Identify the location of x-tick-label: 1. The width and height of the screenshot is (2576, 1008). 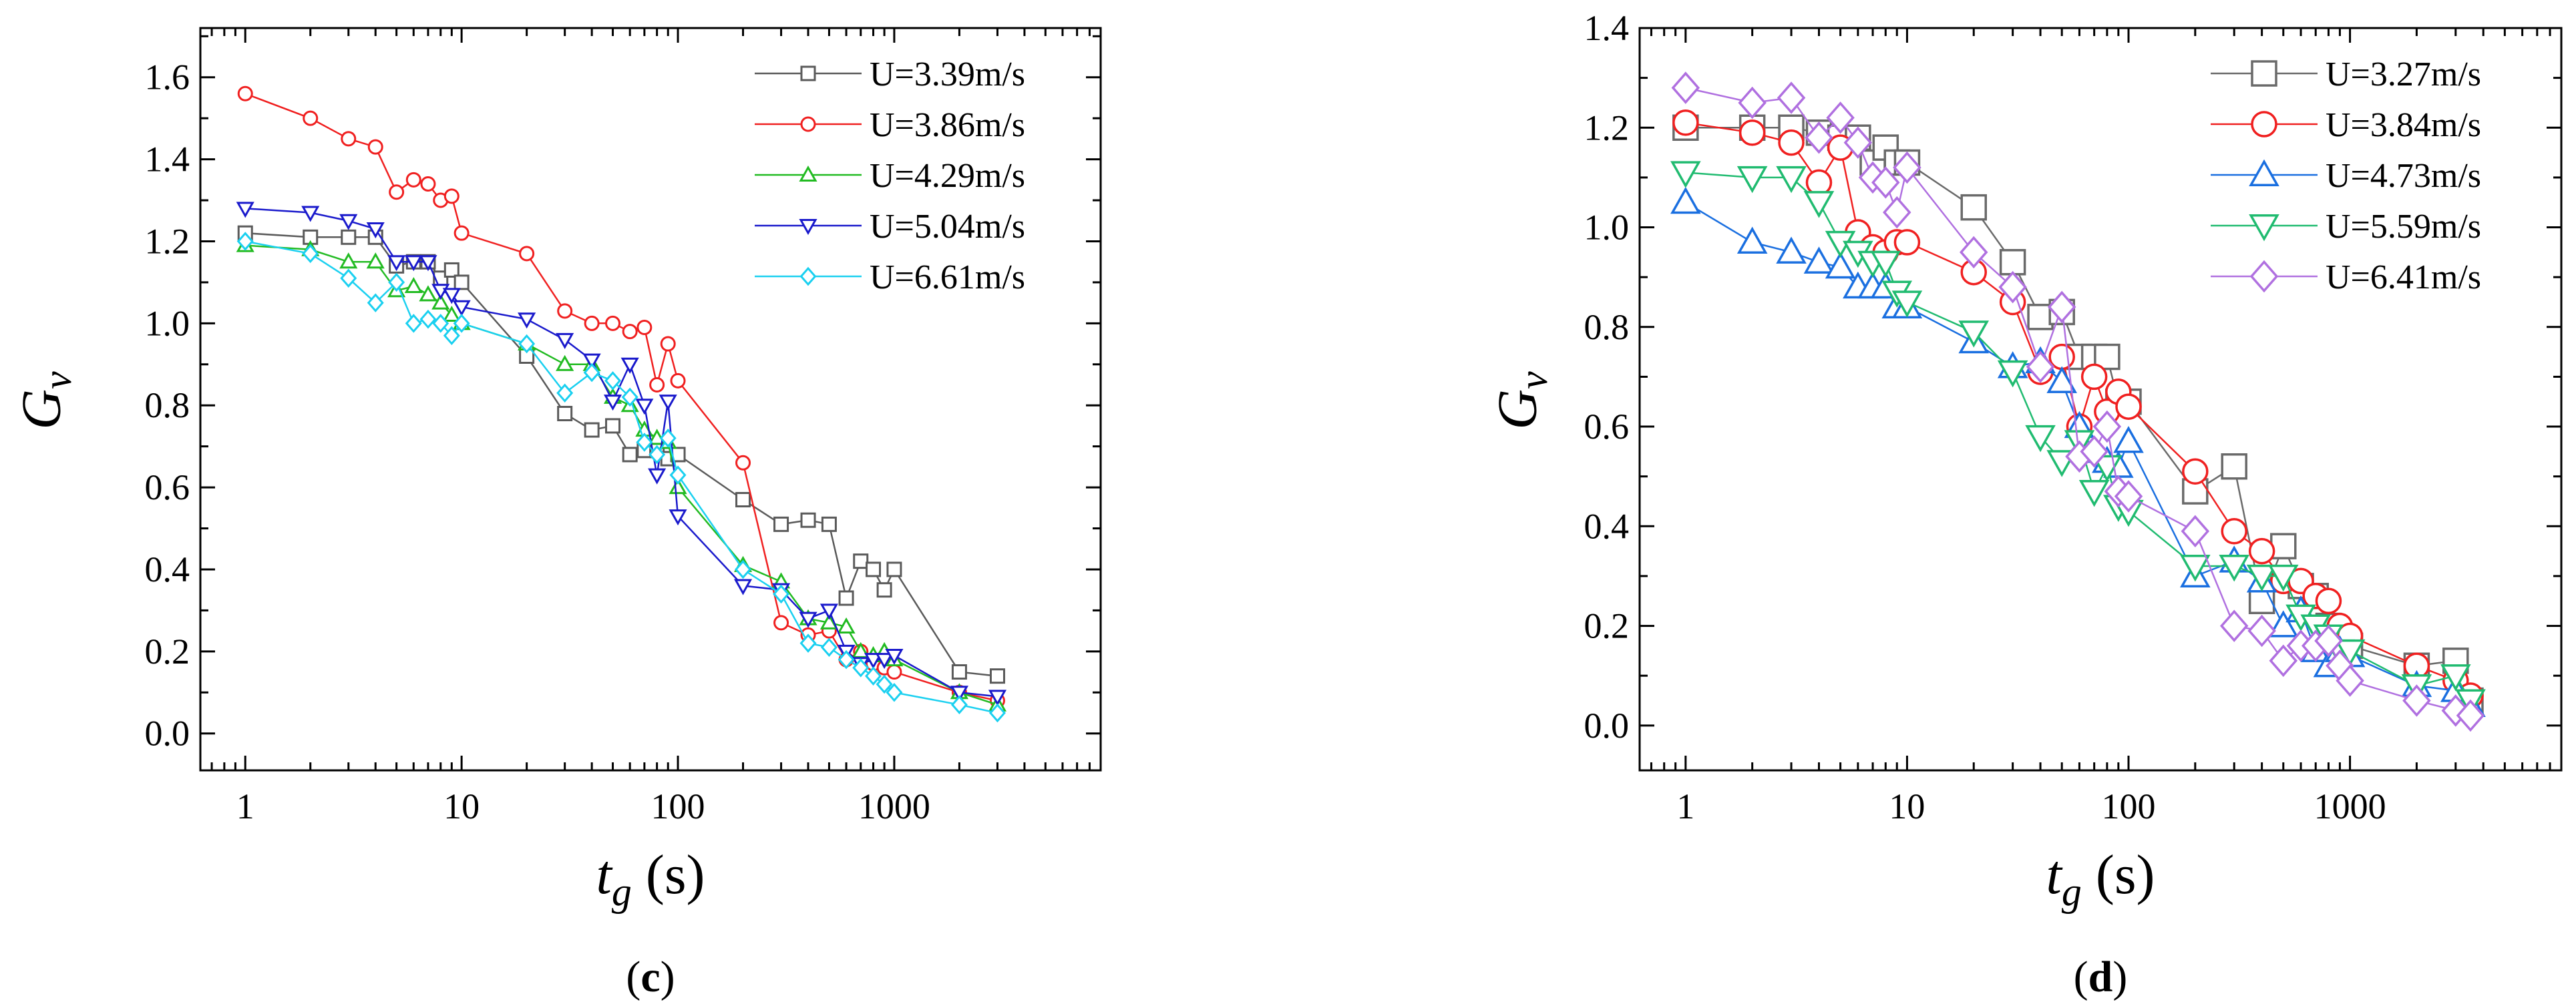
(245, 806).